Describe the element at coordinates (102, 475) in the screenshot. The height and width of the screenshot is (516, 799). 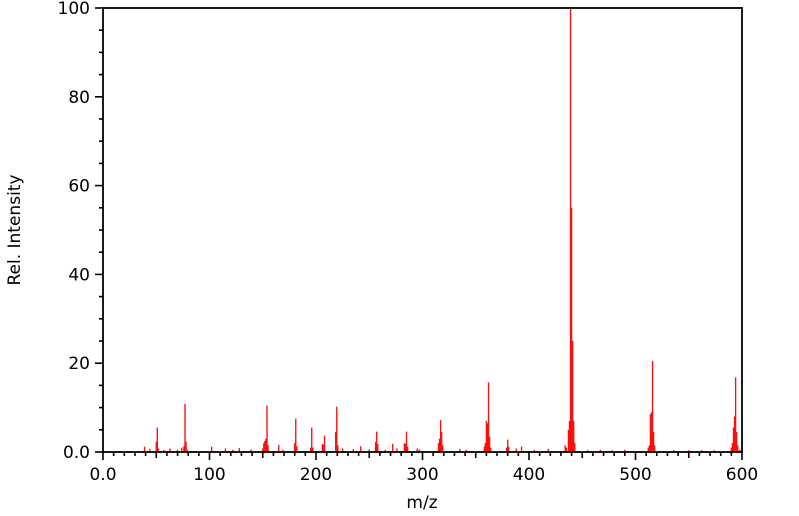
I see `x-tick-label: 0.0` at that location.